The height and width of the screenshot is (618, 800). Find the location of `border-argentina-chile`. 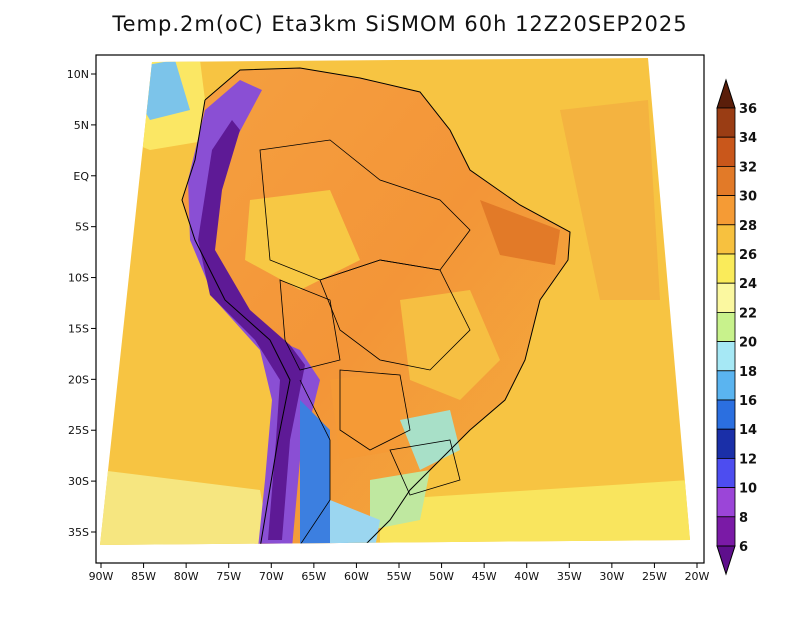

border-argentina-chile is located at coordinates (315, 462).